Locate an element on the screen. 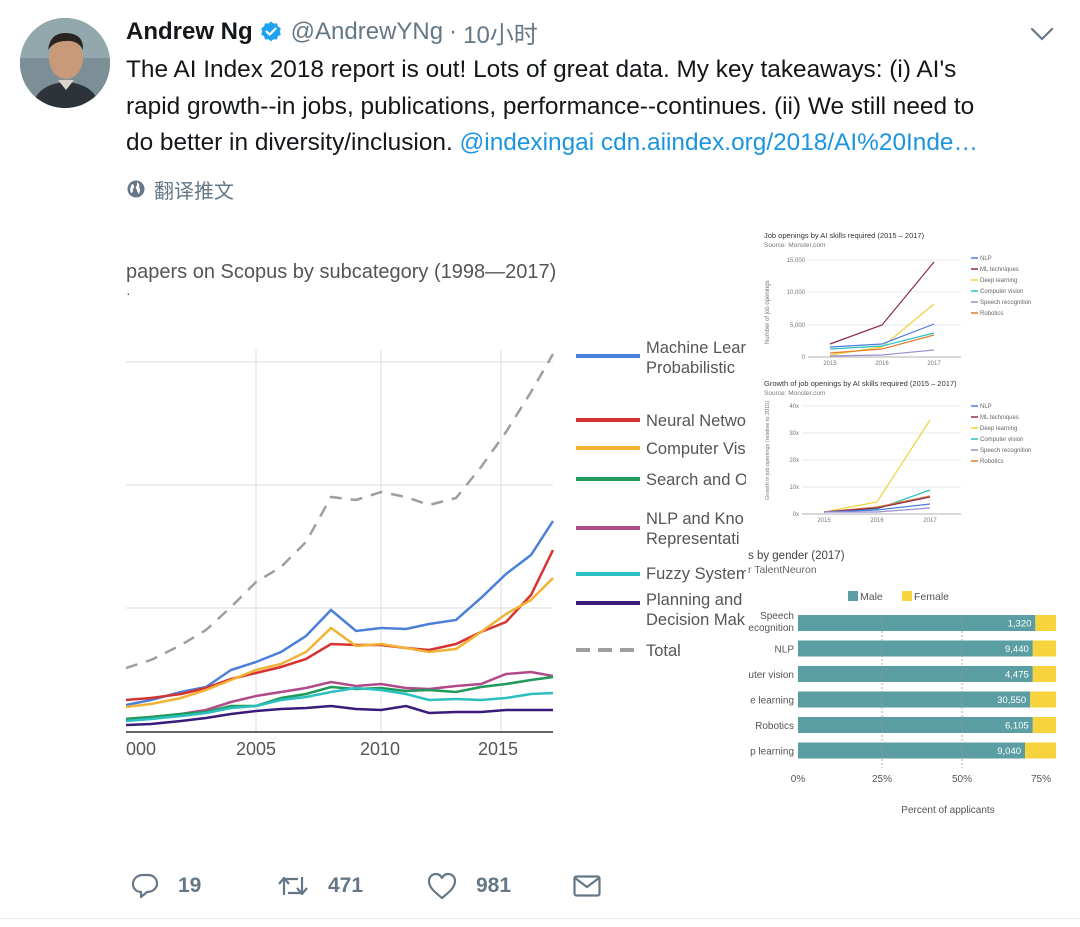  job-x-tick: 2017 is located at coordinates (934, 364).